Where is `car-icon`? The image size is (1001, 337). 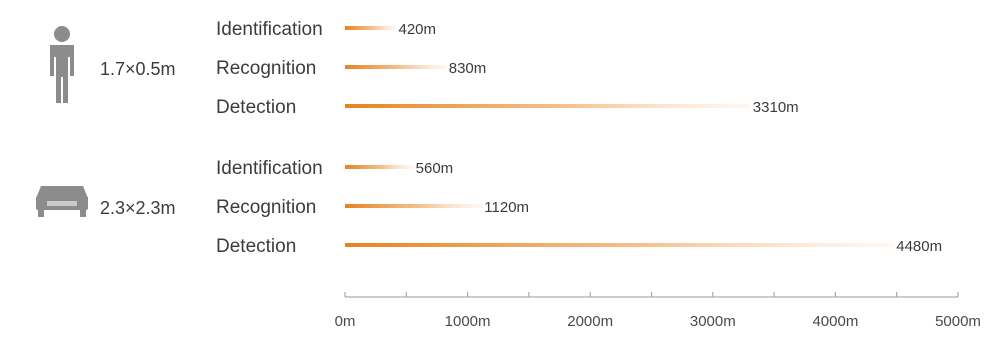 car-icon is located at coordinates (62, 201).